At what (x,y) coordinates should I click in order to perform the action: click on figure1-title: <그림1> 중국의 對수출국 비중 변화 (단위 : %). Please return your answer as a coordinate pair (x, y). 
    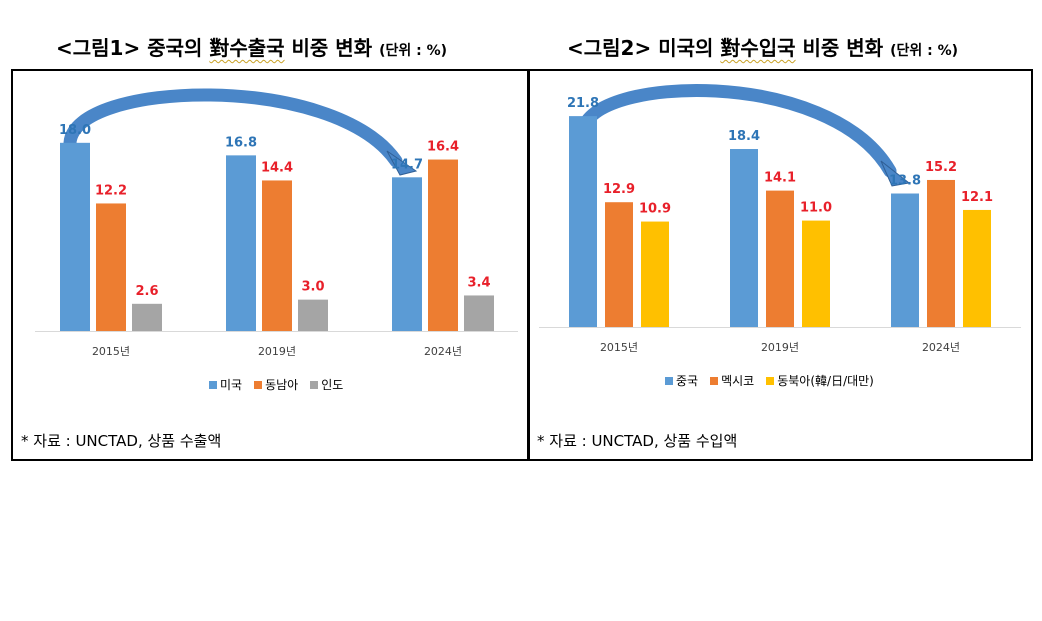
    Looking at the image, I should click on (251, 46).